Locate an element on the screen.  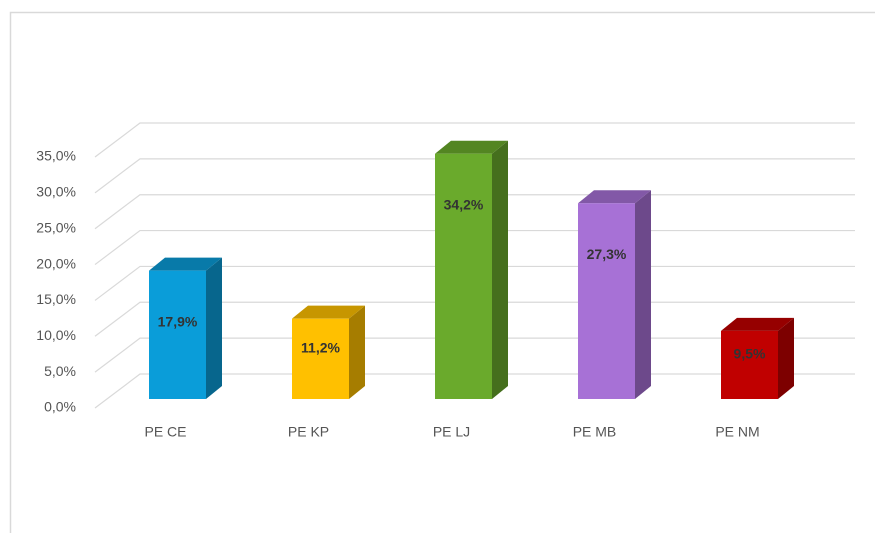
data-label: 17,9% is located at coordinates (178, 321).